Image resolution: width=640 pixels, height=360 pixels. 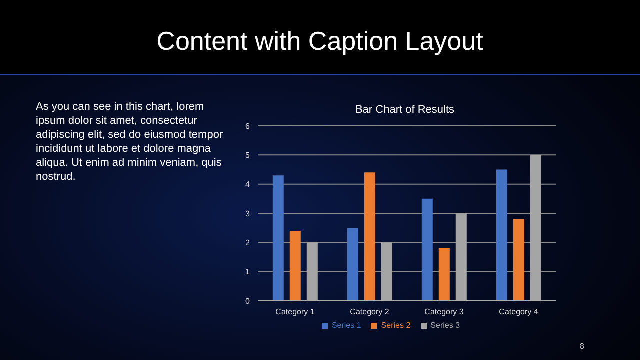 What do you see at coordinates (519, 312) in the screenshot?
I see `x-tick-label: Category 4` at bounding box center [519, 312].